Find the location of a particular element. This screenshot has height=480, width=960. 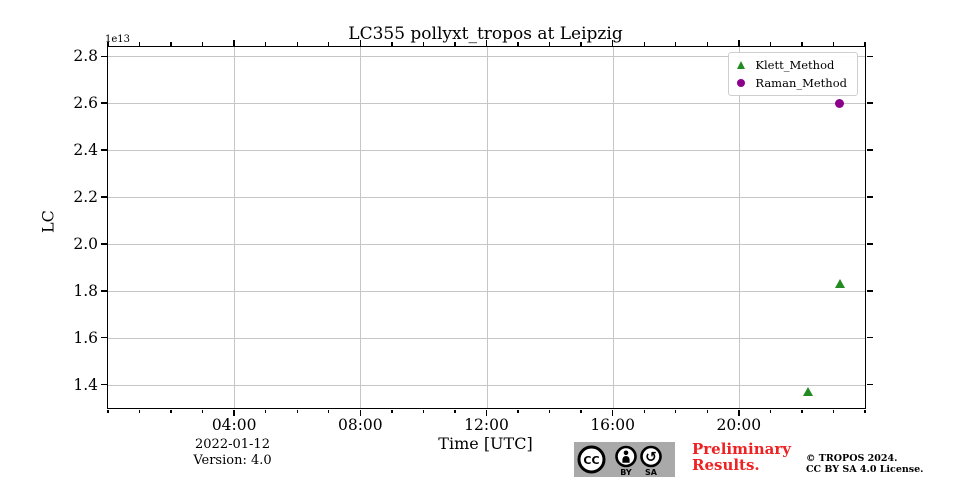

legend-item-raman_method: Raman_Method is located at coordinates (792, 83).